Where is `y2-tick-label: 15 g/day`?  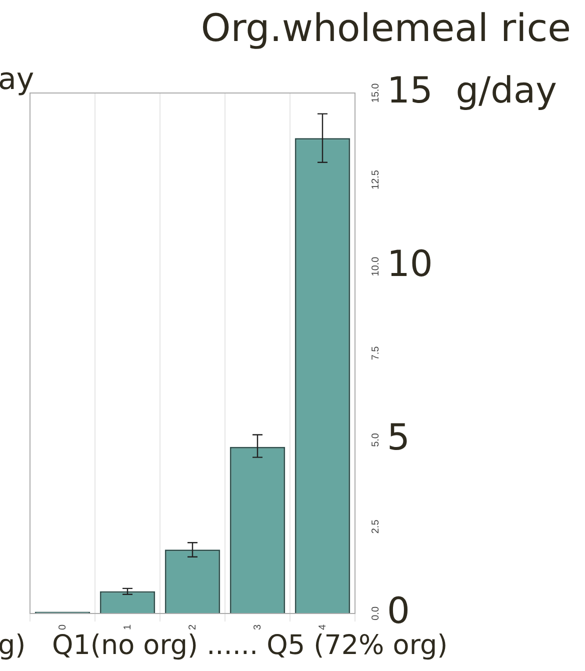
y2-tick-label: 15 g/day is located at coordinates (472, 91).